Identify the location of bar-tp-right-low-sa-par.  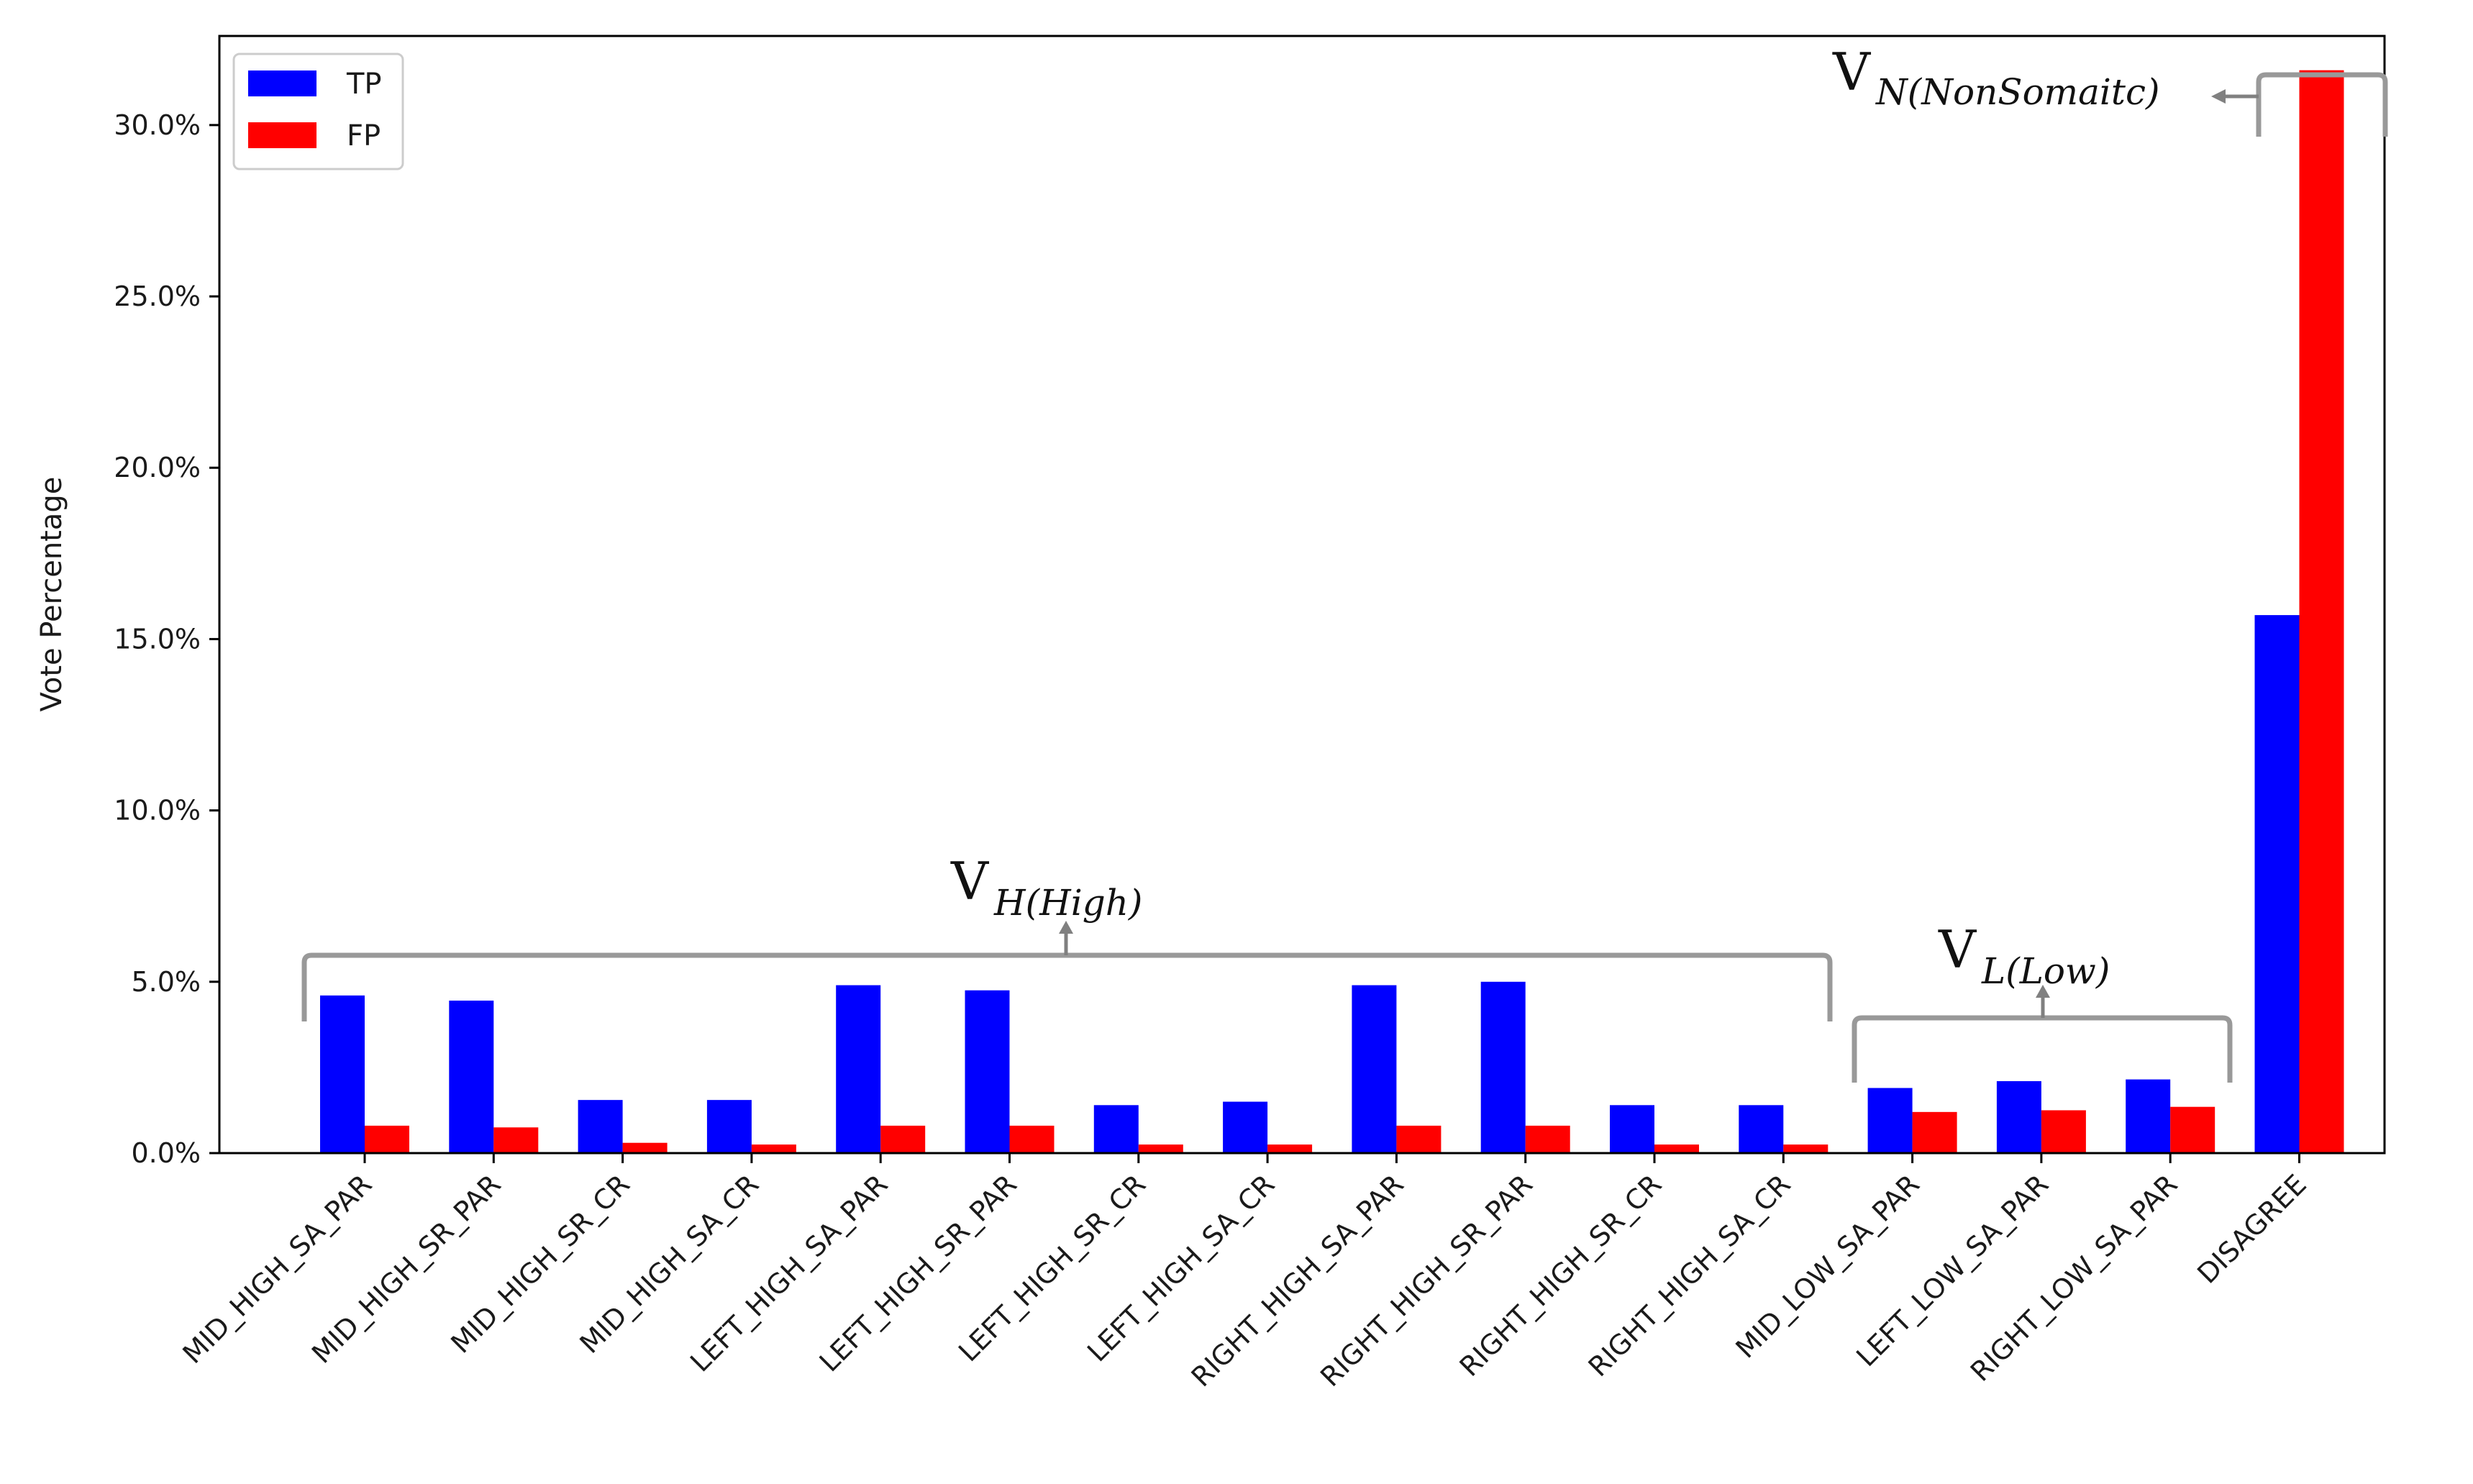
(2148, 1116).